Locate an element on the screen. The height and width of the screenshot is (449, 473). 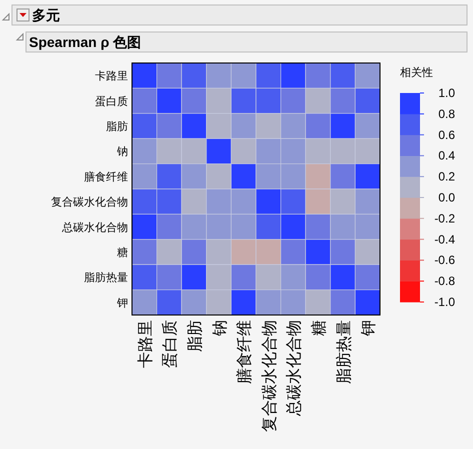
color-bar-label: -0.2 is located at coordinates (445, 218).